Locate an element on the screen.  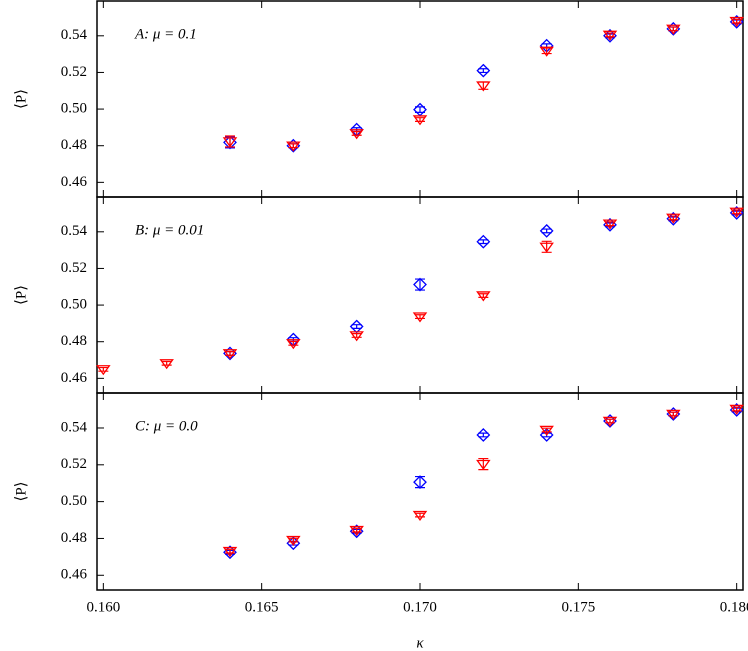
x-tick-label: 0.165 is located at coordinates (262, 607).